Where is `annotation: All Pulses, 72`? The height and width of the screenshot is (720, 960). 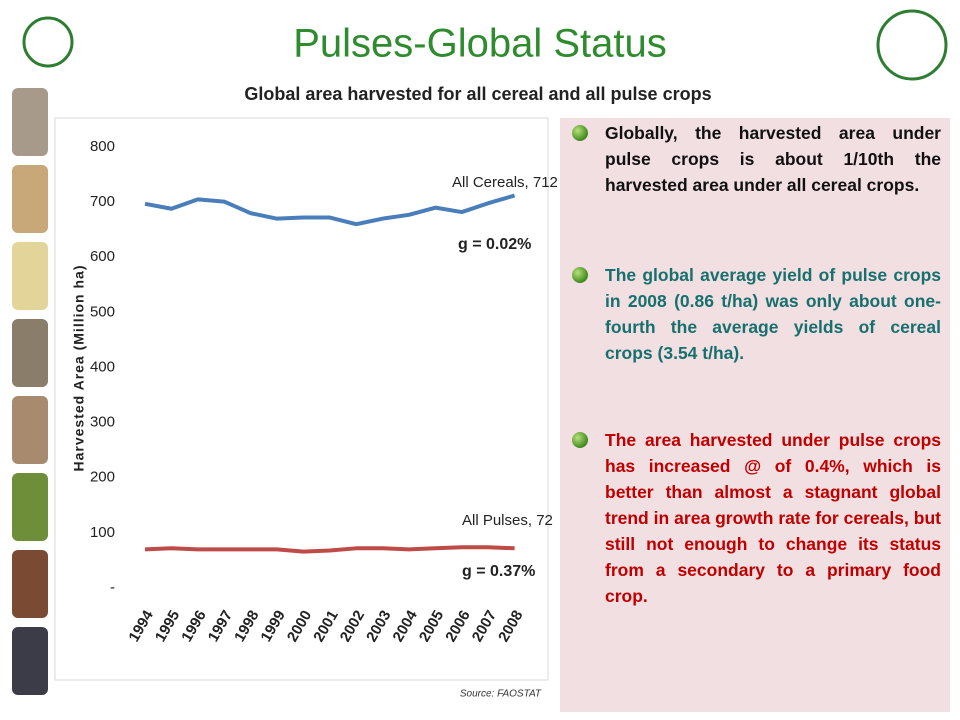 annotation: All Pulses, 72 is located at coordinates (507, 520).